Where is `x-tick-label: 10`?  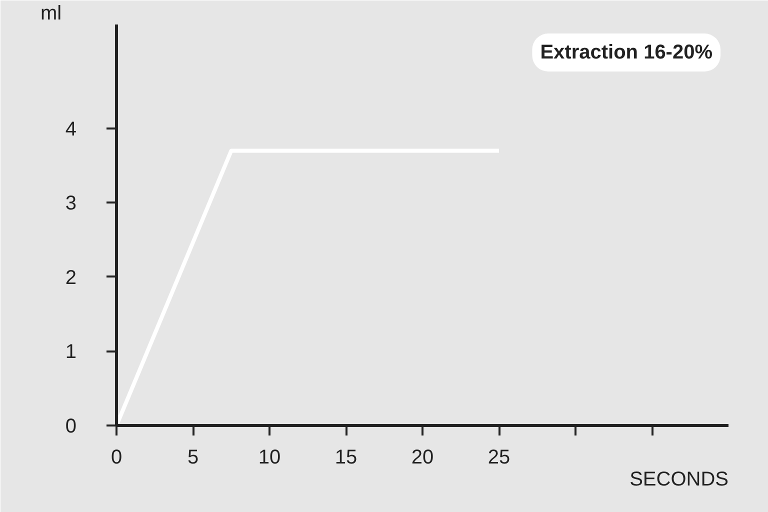
x-tick-label: 10 is located at coordinates (269, 457).